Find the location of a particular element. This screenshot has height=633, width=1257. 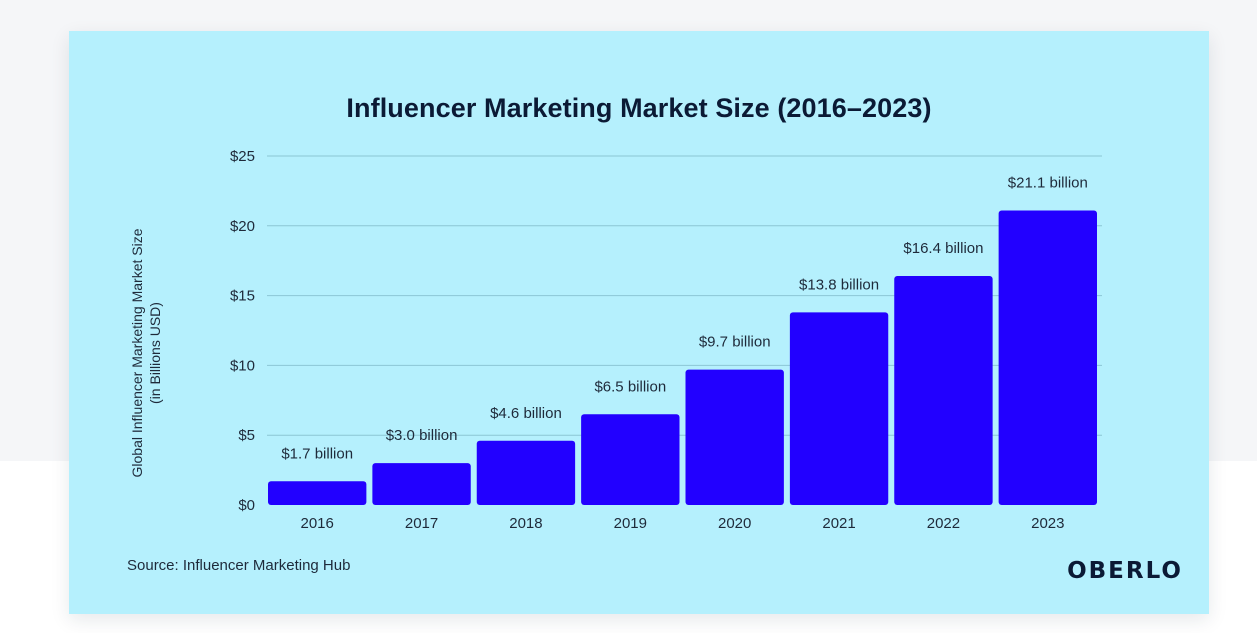

data-label: $6.5 billion is located at coordinates (630, 386).